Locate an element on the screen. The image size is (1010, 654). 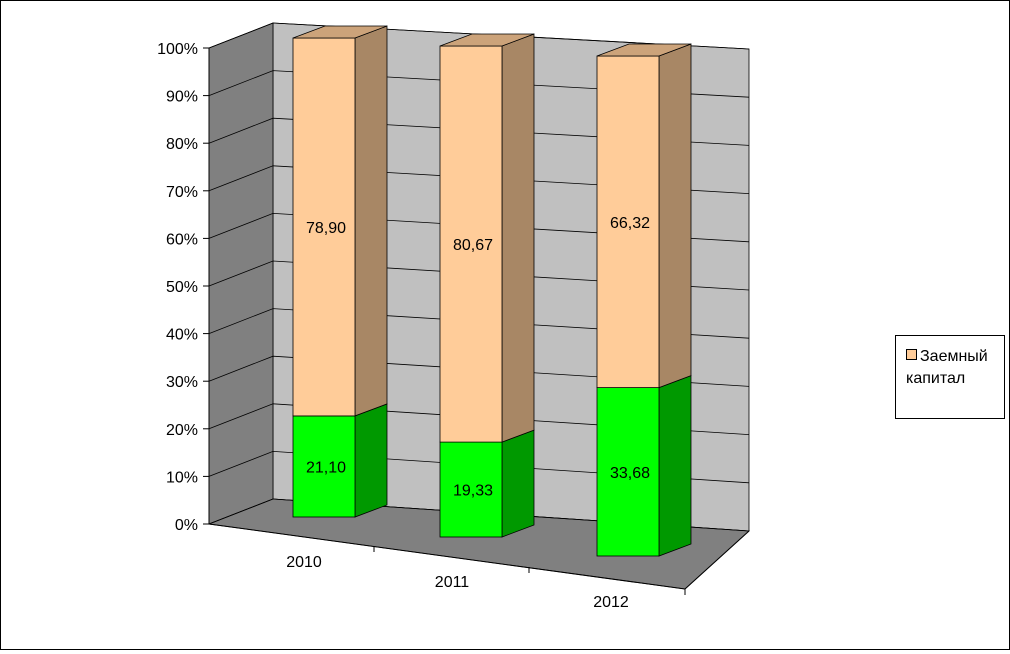
y-tick-label: 10% is located at coordinates (182, 477).